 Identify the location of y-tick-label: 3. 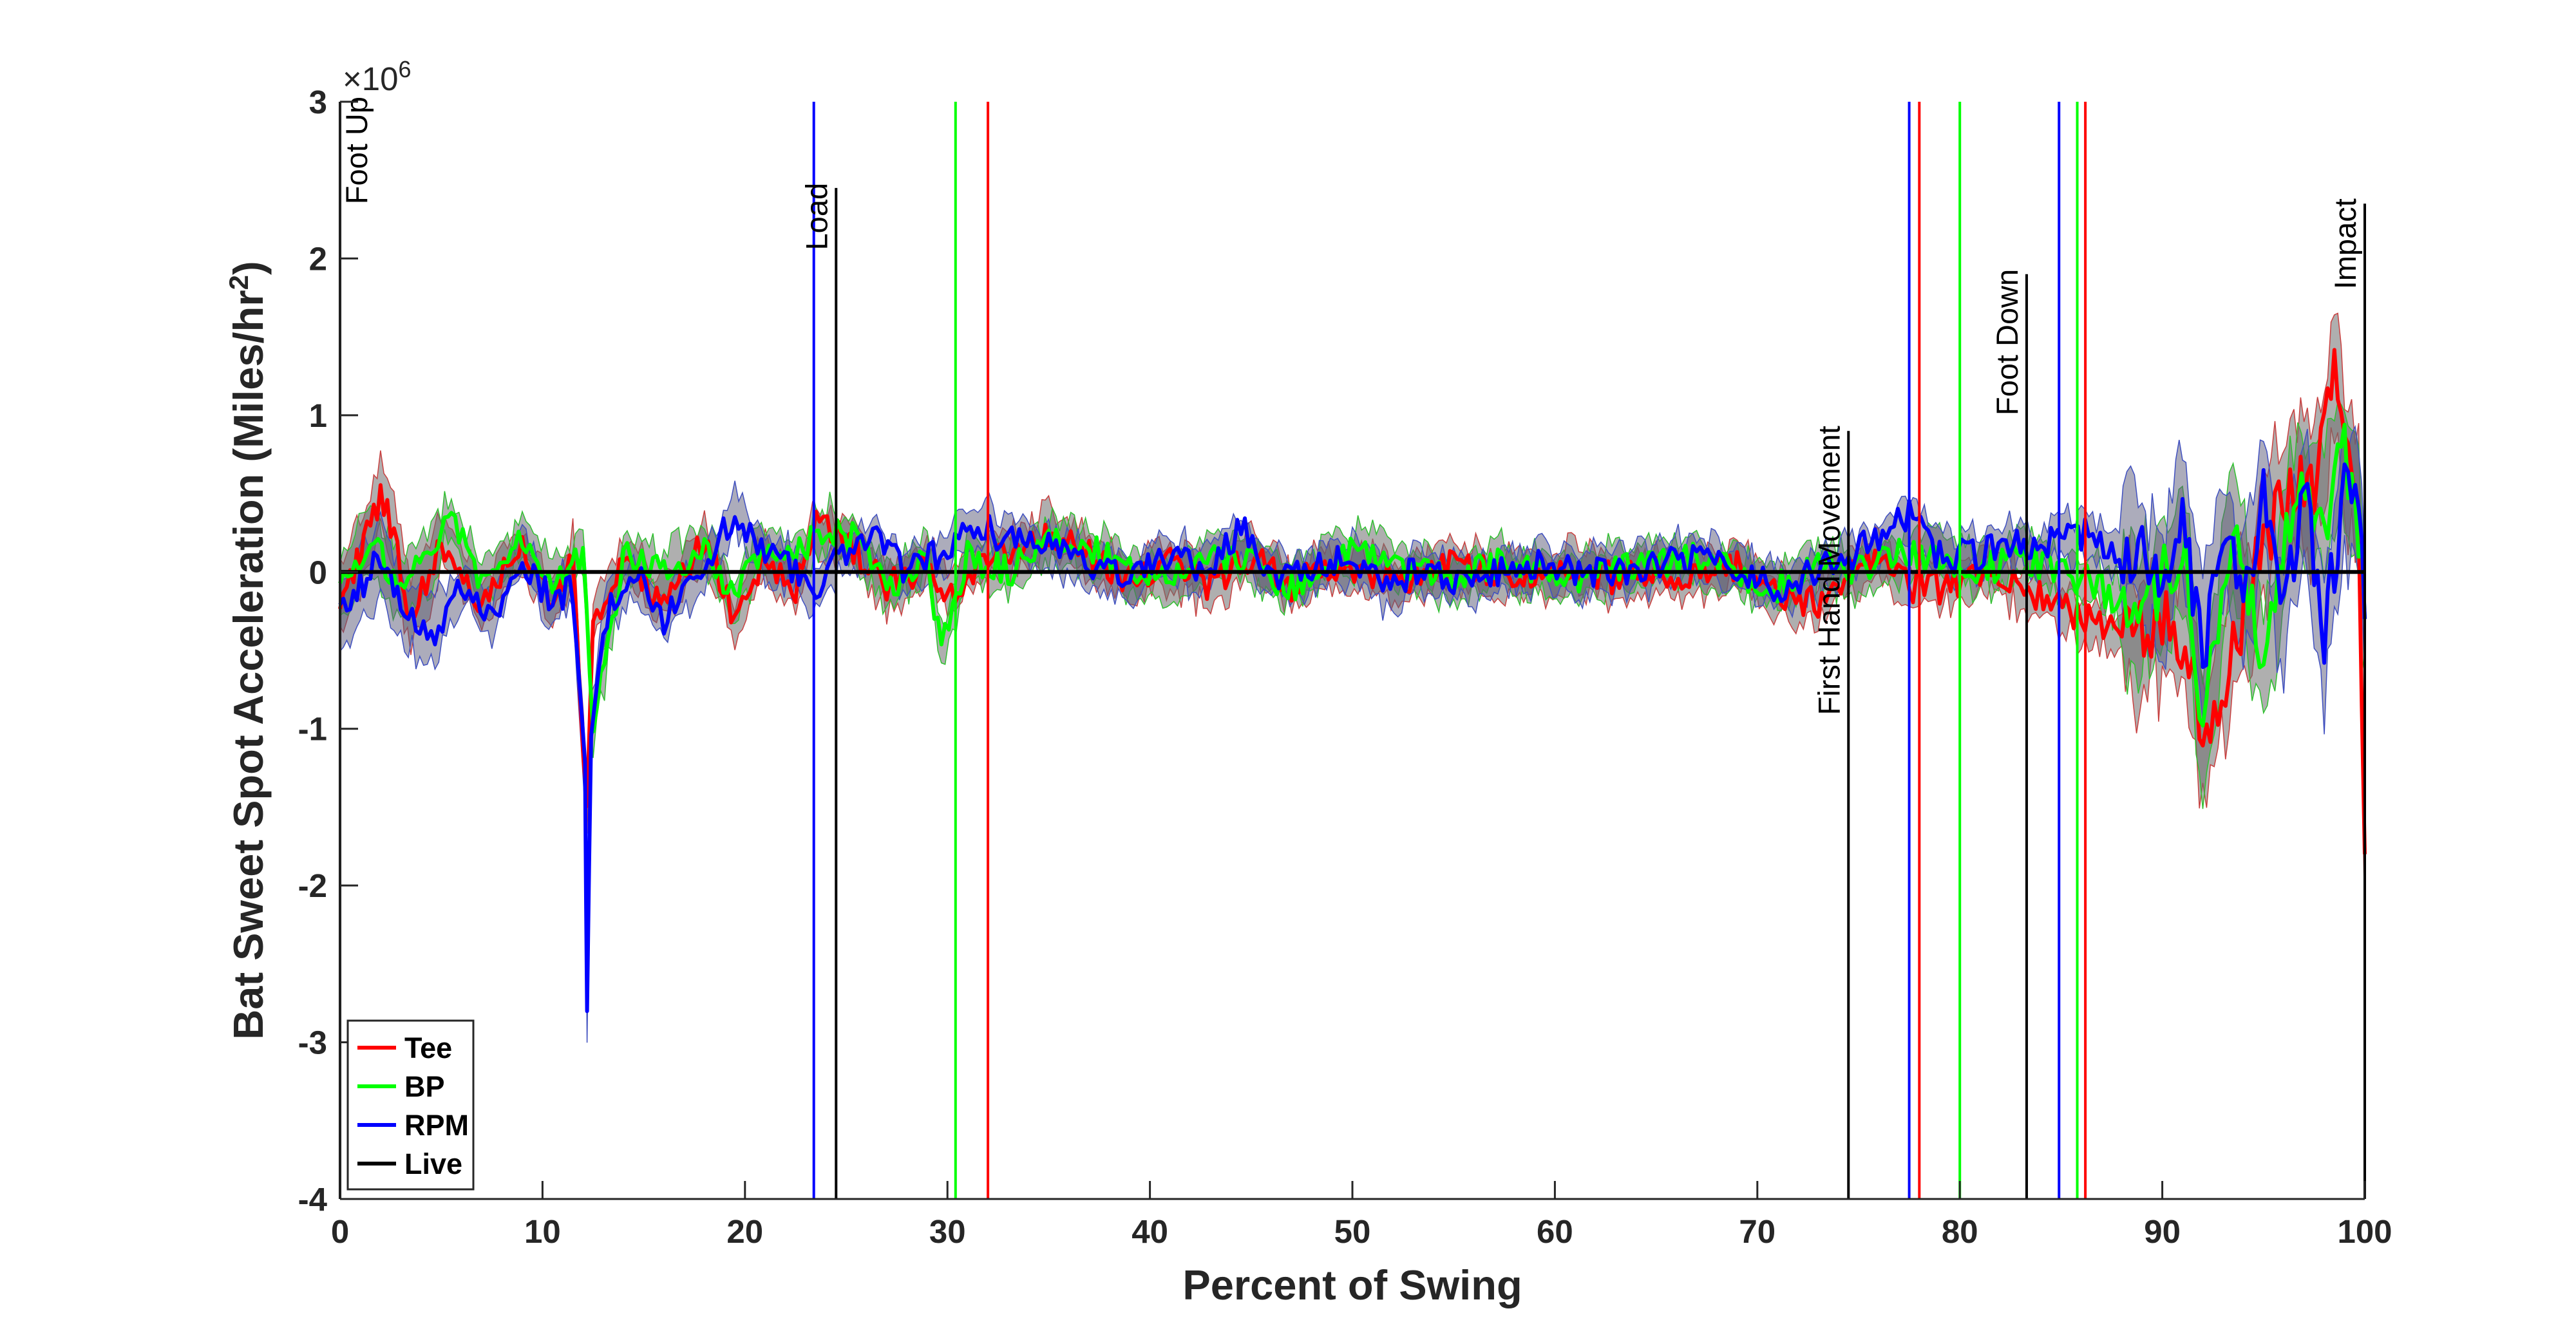
(318, 102).